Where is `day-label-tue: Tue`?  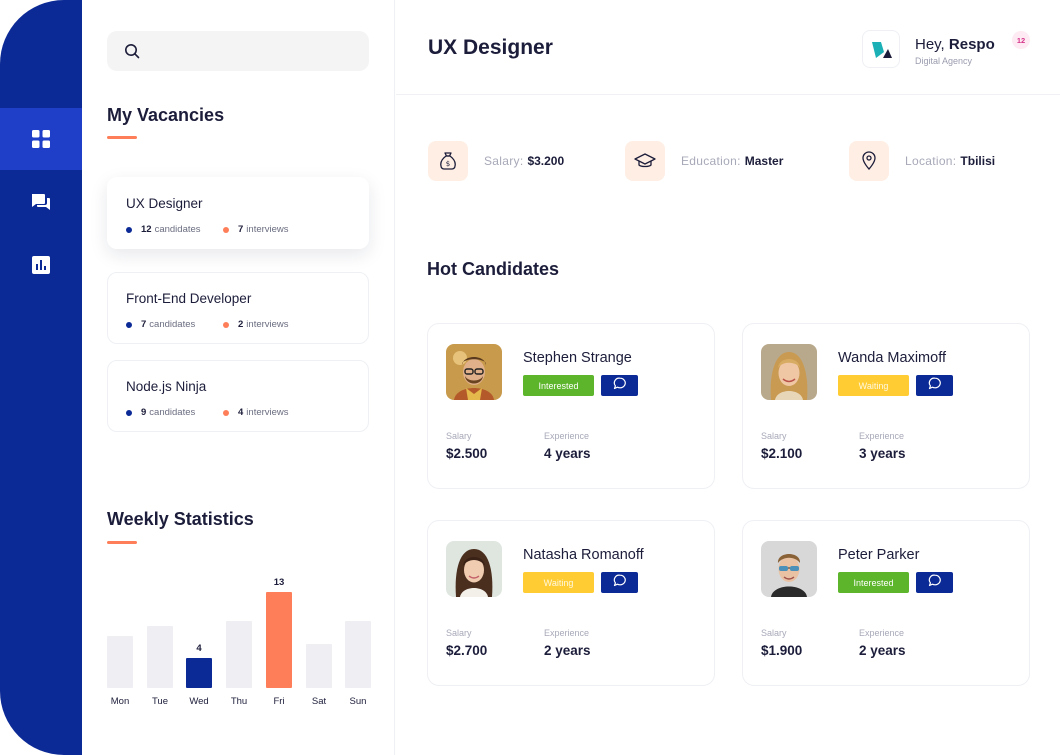
day-label-tue: Tue is located at coordinates (160, 701).